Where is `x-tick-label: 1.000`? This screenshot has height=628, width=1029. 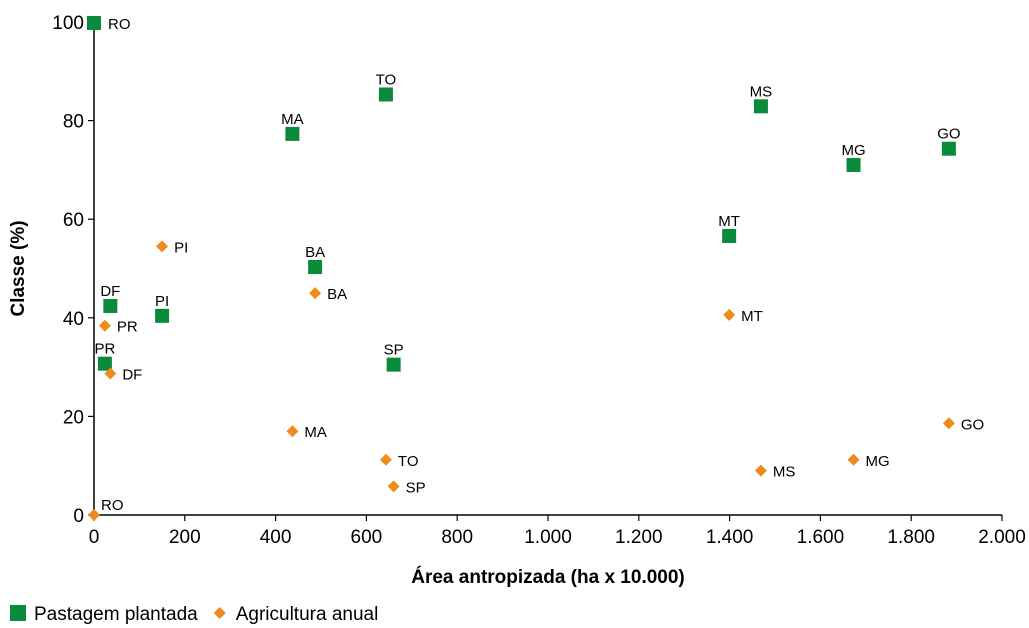 x-tick-label: 1.000 is located at coordinates (548, 537).